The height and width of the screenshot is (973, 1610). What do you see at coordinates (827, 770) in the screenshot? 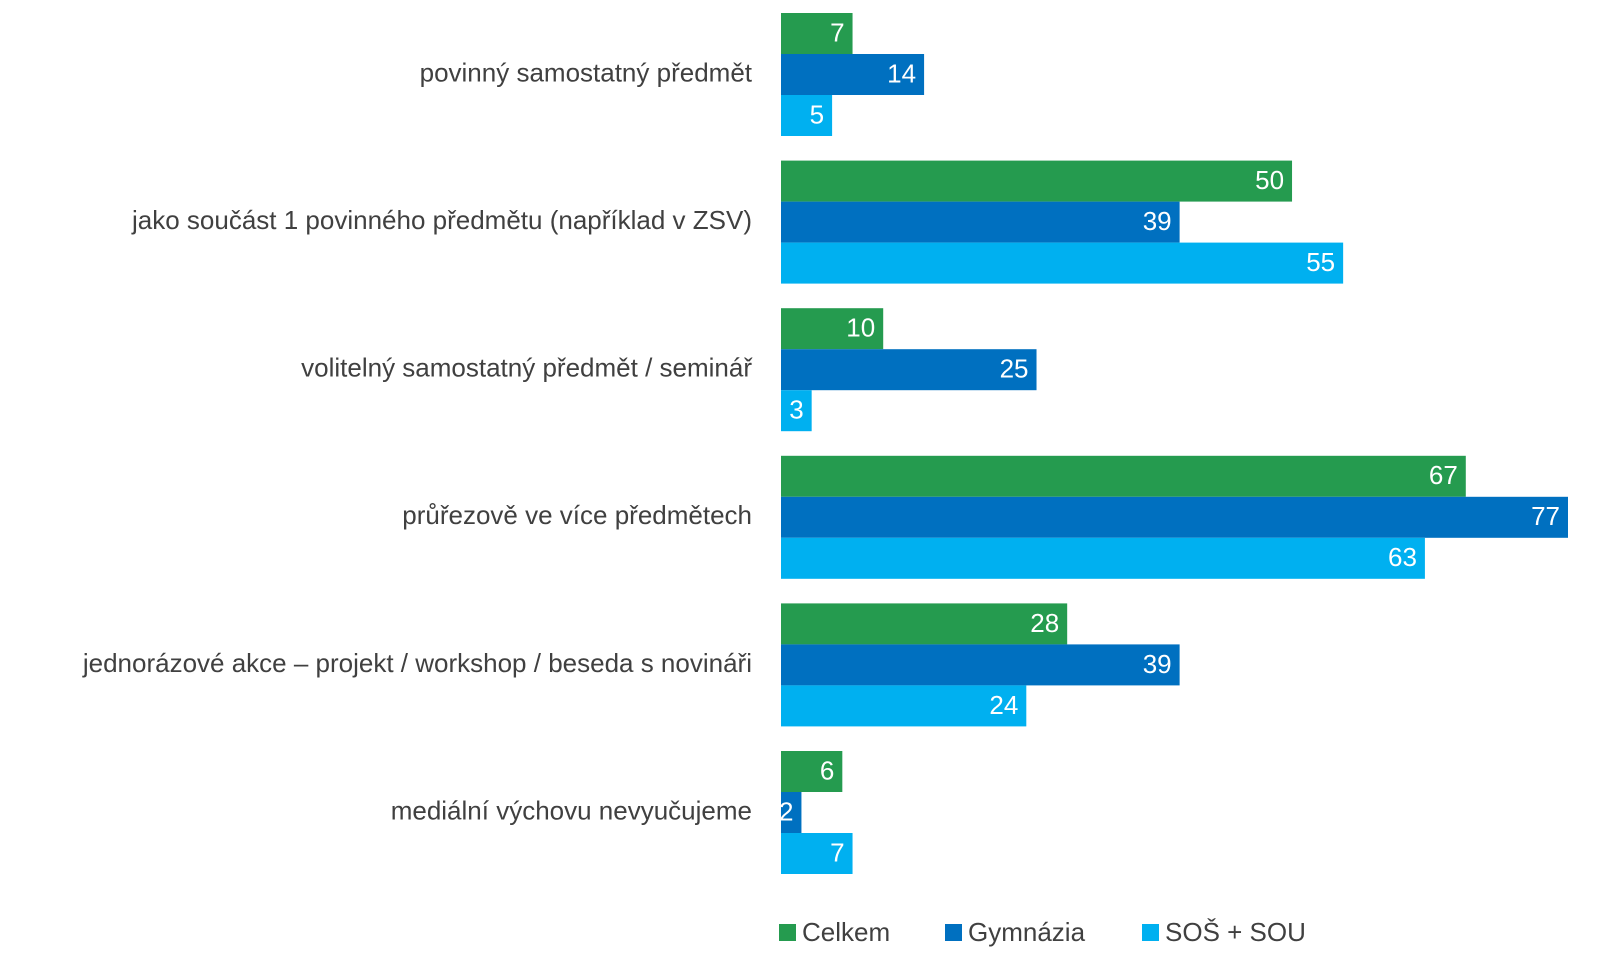
I see `value-label: 6` at bounding box center [827, 770].